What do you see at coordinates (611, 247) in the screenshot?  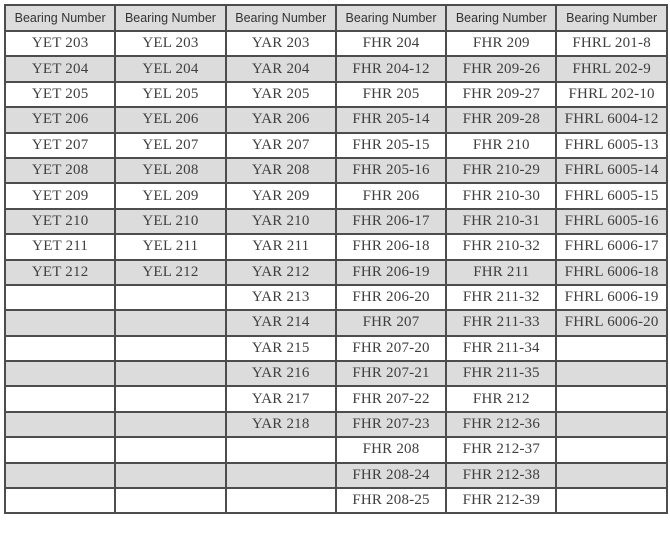 I see `bearing-number-cell: FHRL 6006-17` at bounding box center [611, 247].